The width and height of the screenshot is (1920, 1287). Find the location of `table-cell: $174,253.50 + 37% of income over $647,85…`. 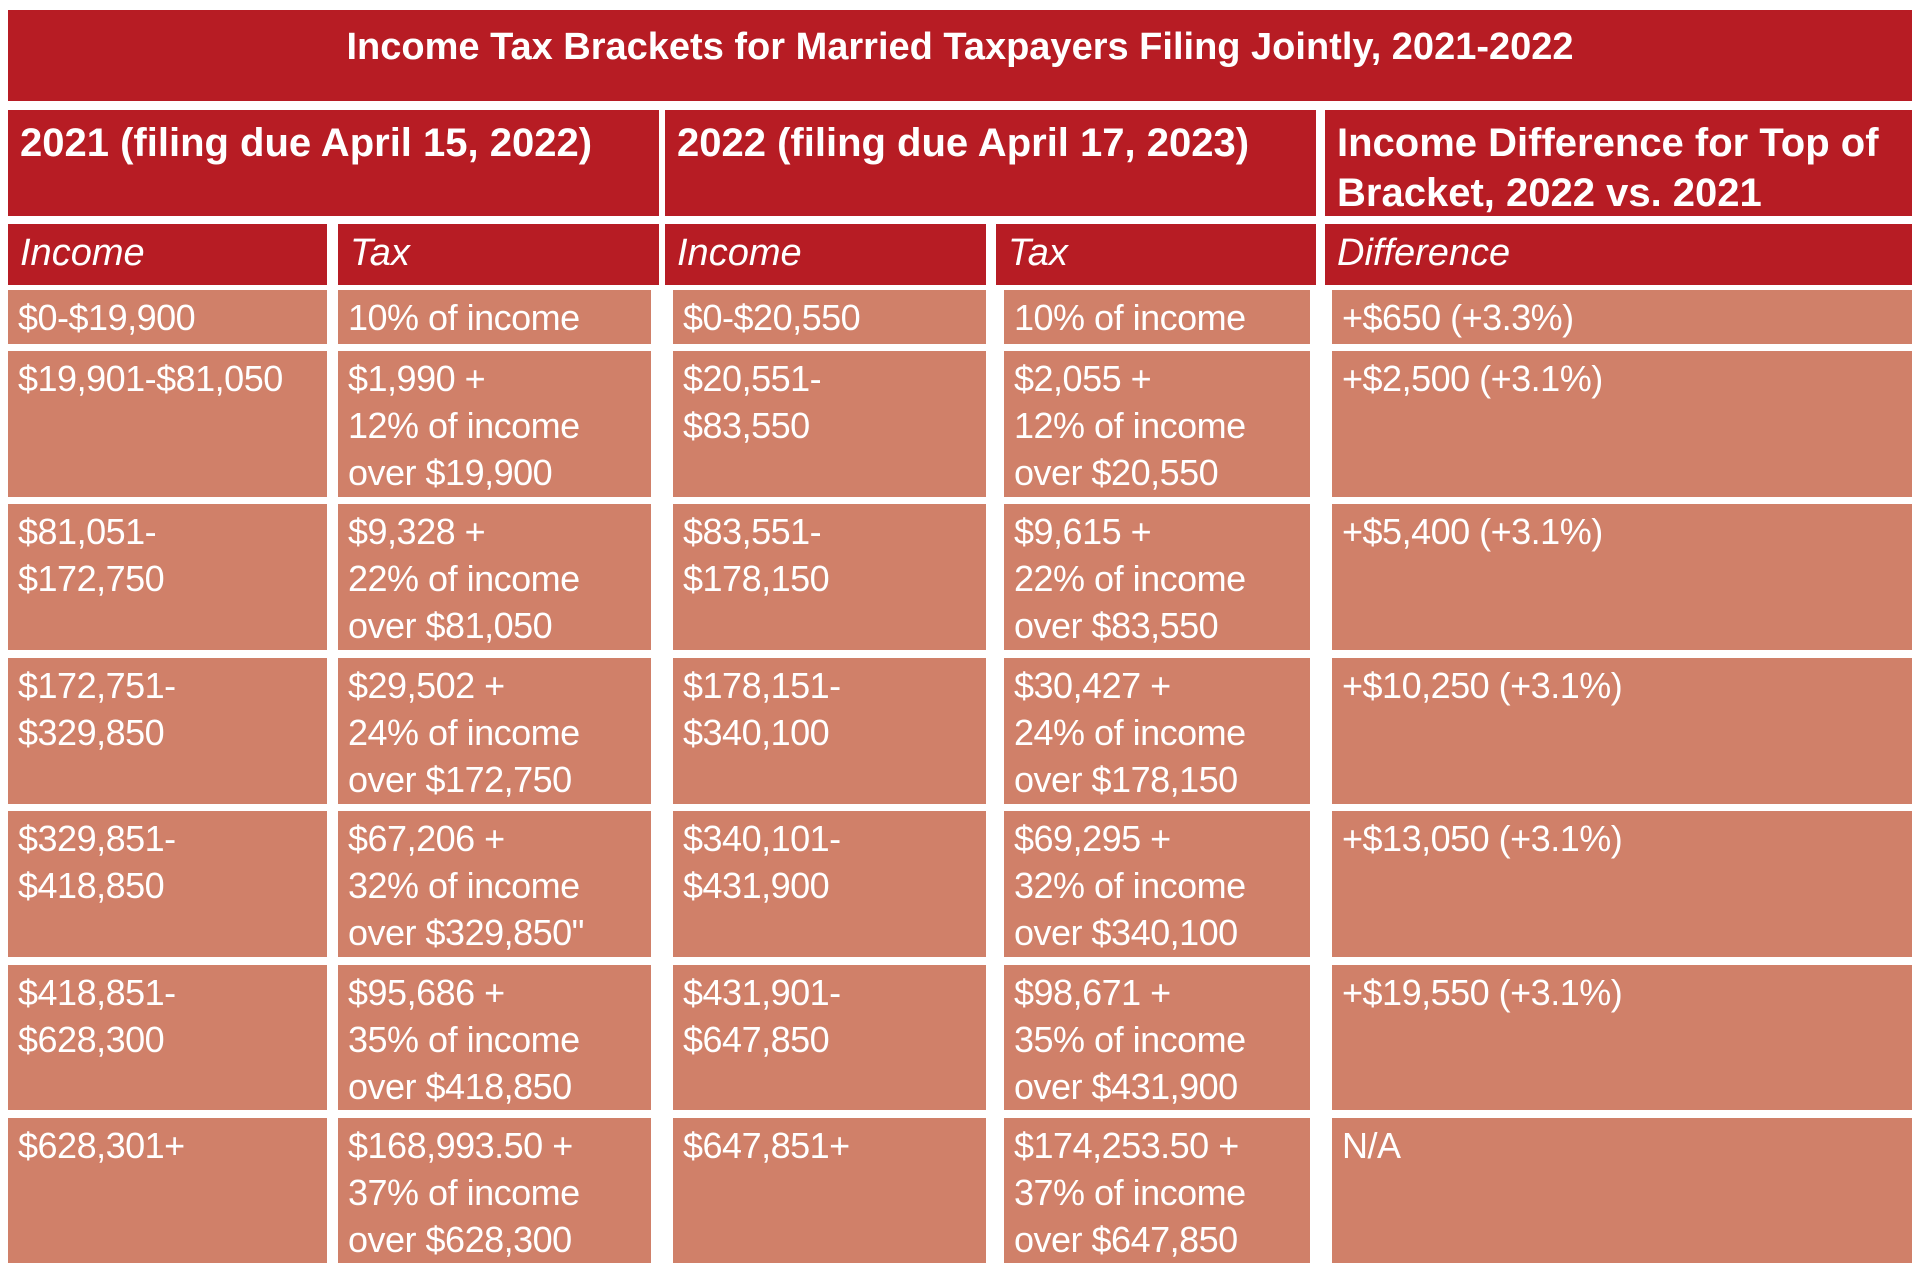

table-cell: $174,253.50 + 37% of income over $647,85… is located at coordinates (1157, 1190).